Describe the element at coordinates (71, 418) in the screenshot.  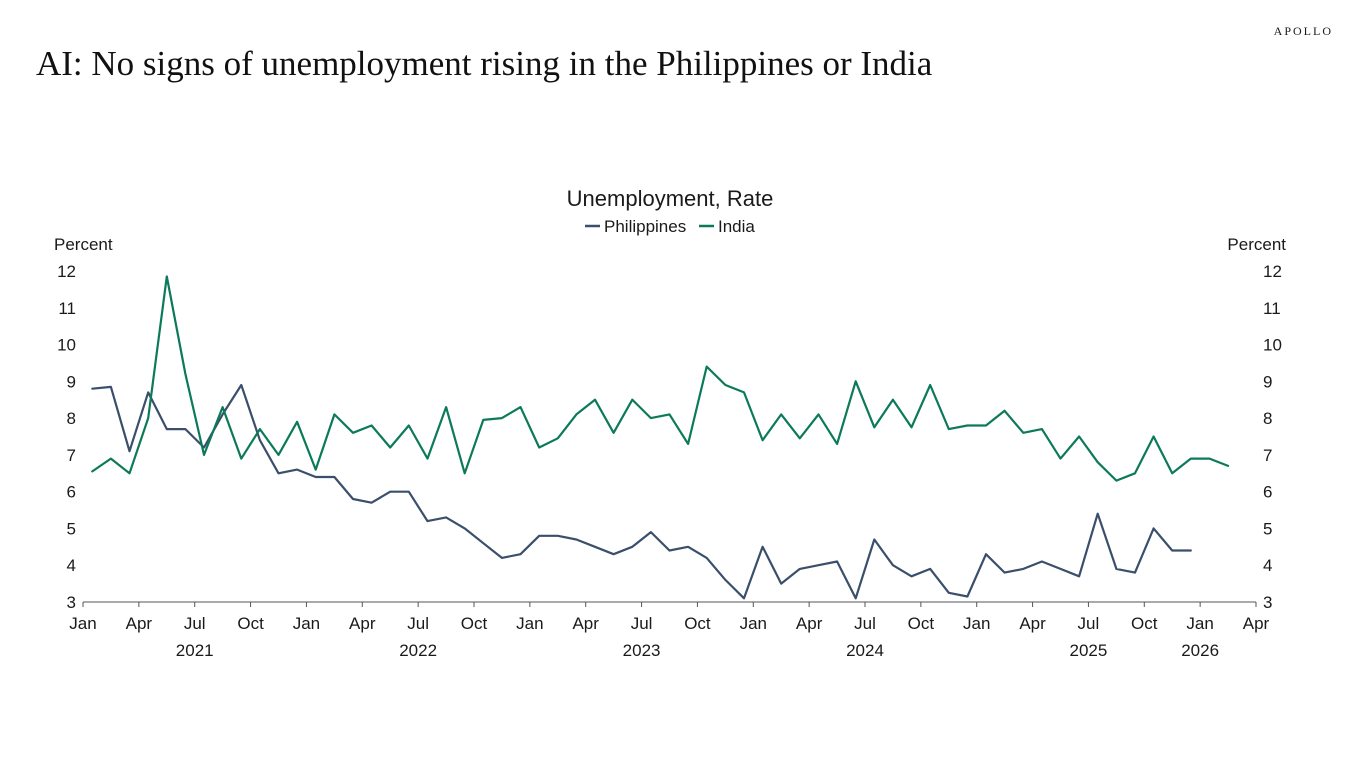
I see `y-tick-label-left: 8` at that location.